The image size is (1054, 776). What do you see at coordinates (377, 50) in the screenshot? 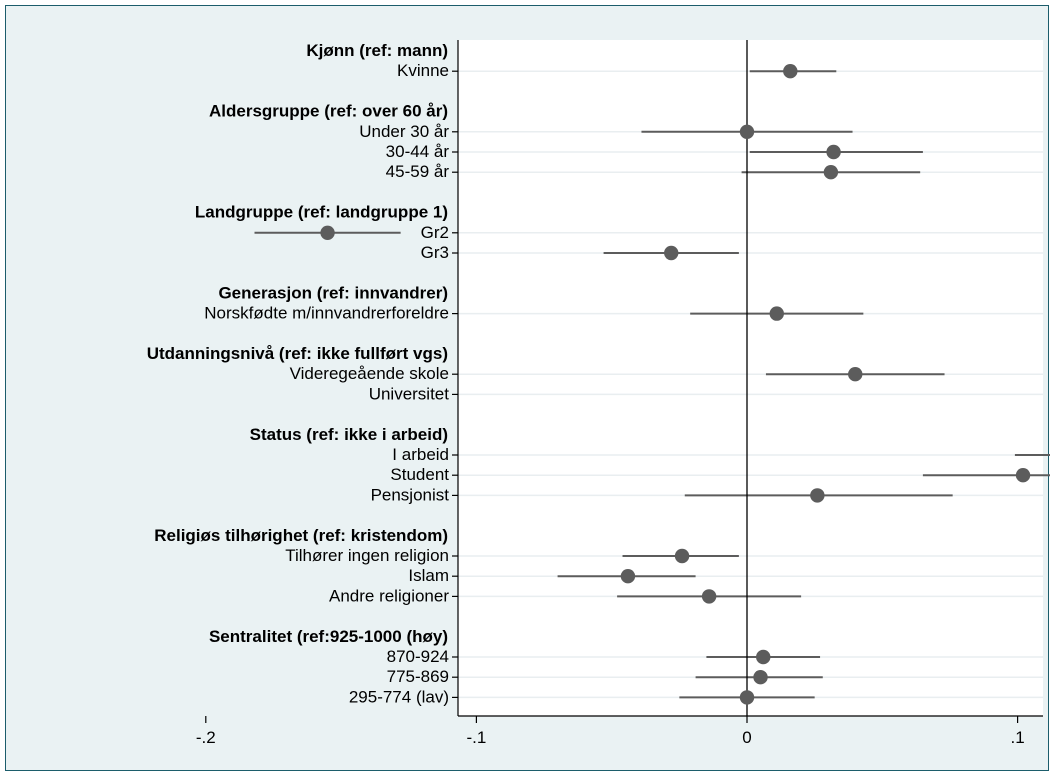
I see `group-label: Kjønn (ref: mann)` at bounding box center [377, 50].